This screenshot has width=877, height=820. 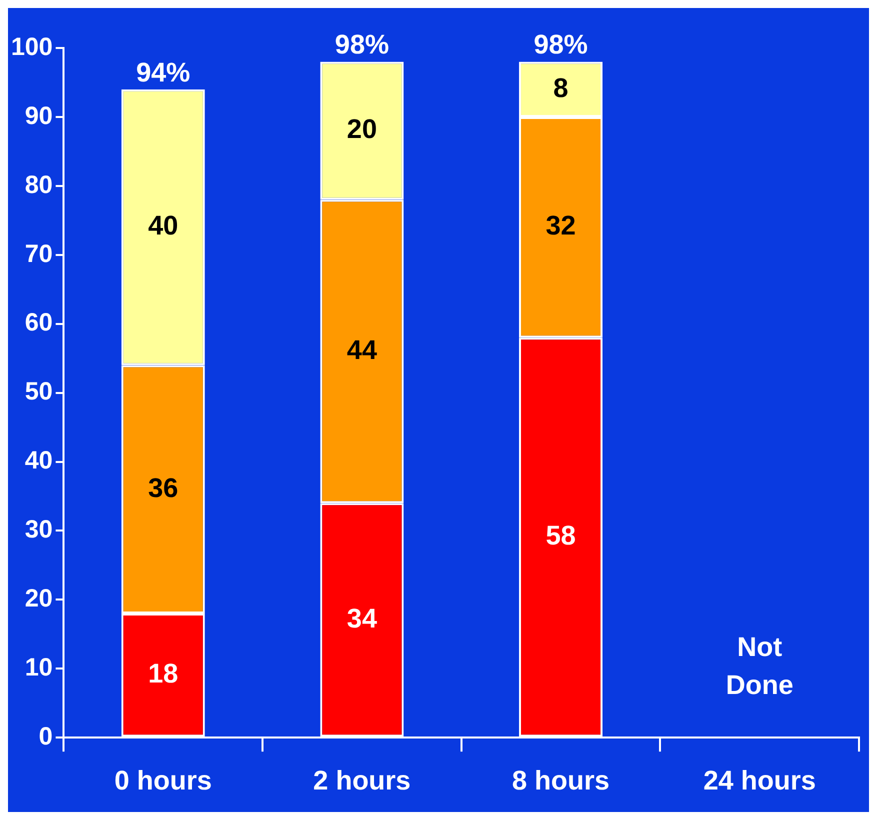 What do you see at coordinates (45, 736) in the screenshot?
I see `y-tick-label: 0` at bounding box center [45, 736].